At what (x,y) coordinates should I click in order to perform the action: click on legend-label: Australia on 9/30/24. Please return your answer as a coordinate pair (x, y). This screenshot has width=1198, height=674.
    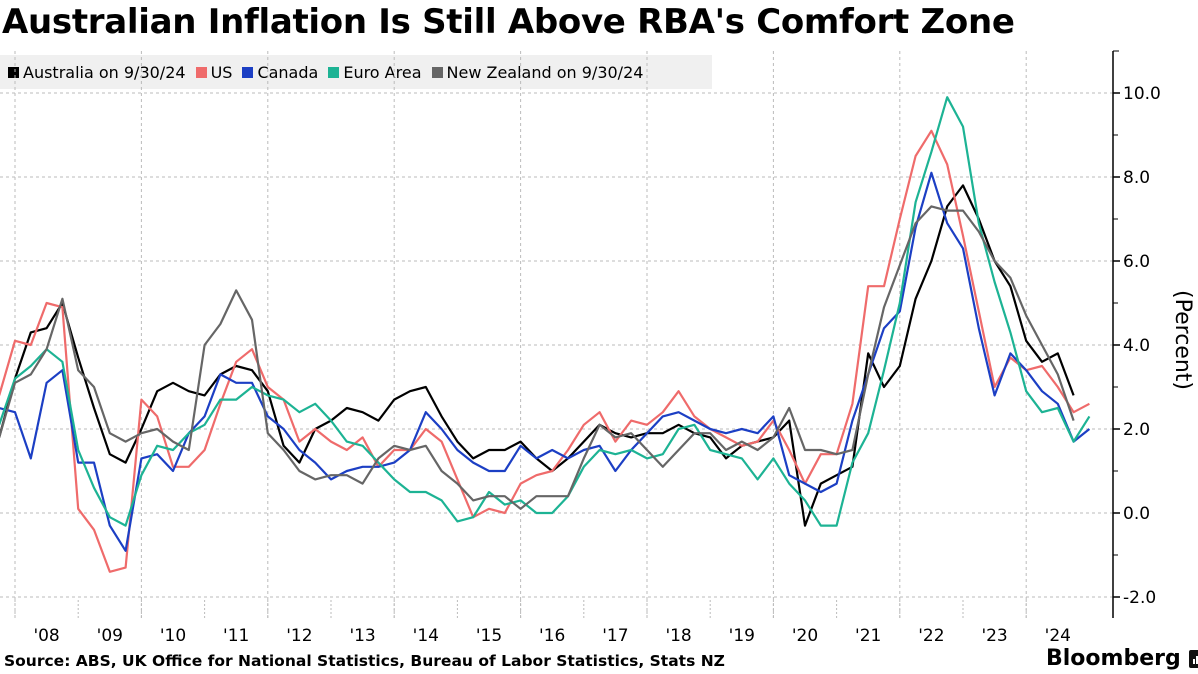
    Looking at the image, I should click on (104, 72).